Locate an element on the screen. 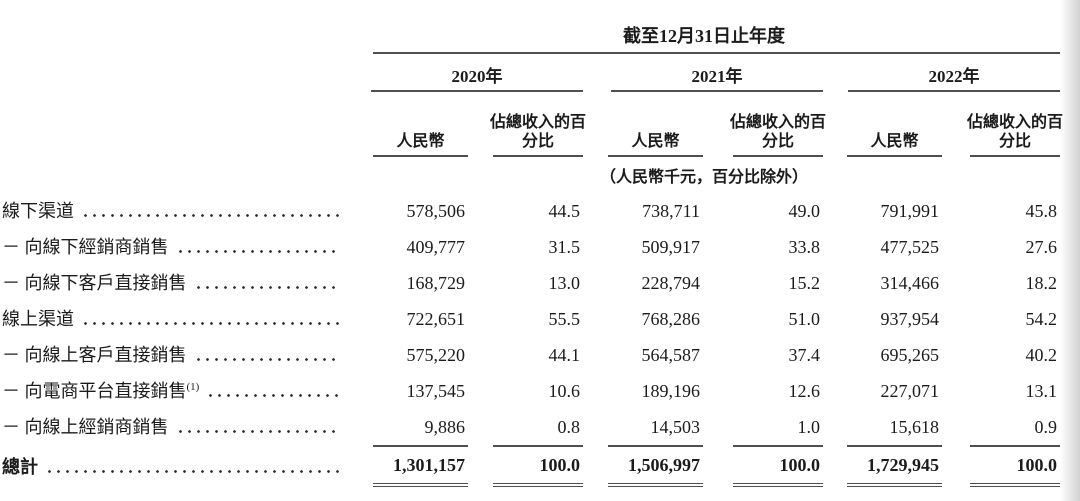 This screenshot has width=1080, height=501. value-cell: 137,545 is located at coordinates (436, 391).